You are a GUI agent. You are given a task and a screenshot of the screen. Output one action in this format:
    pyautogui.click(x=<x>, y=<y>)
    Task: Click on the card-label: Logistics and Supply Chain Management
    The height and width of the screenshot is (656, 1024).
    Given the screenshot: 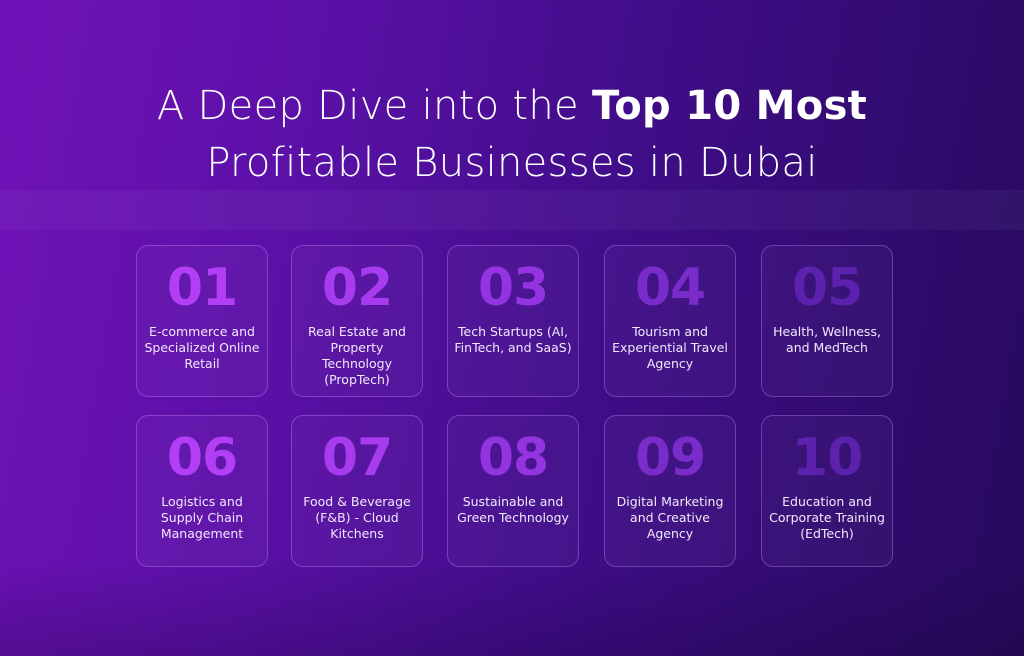 What is the action you would take?
    pyautogui.click(x=202, y=517)
    